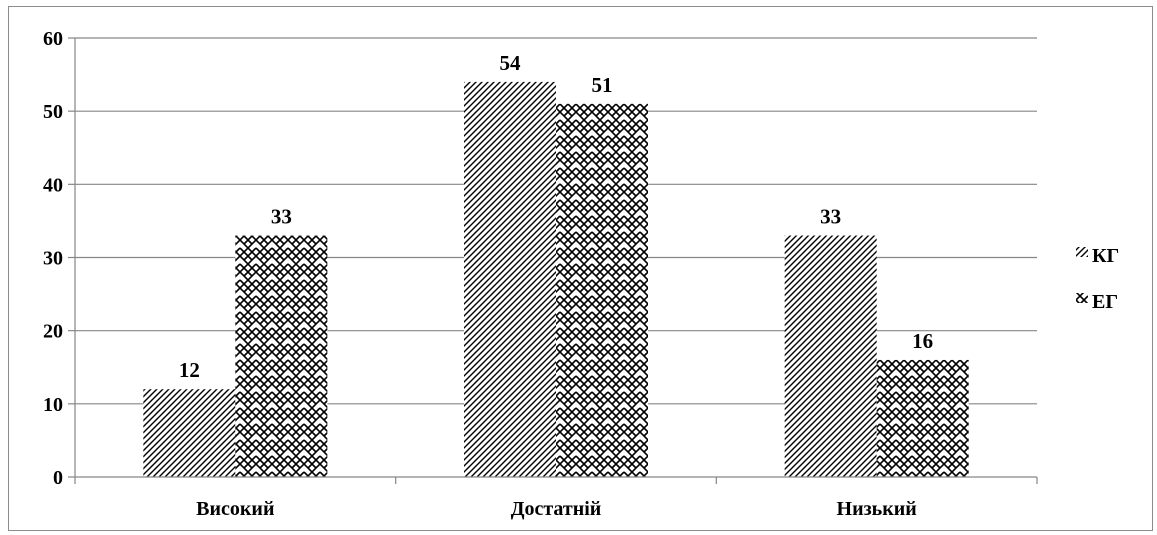  I want to click on legend-label: КГ, so click(1105, 256).